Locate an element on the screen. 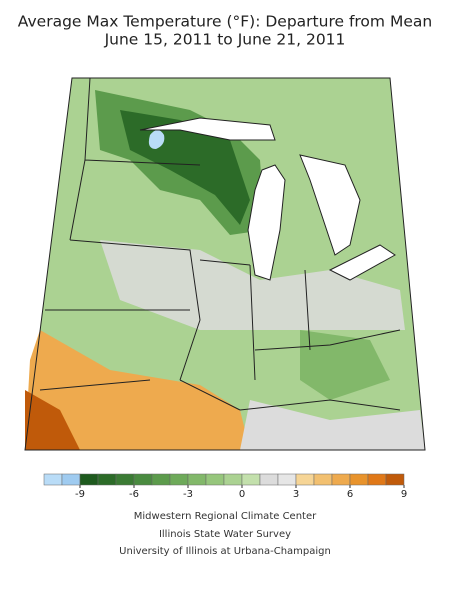 The height and width of the screenshot is (600, 450). warm-region is located at coordinates (137, 390).